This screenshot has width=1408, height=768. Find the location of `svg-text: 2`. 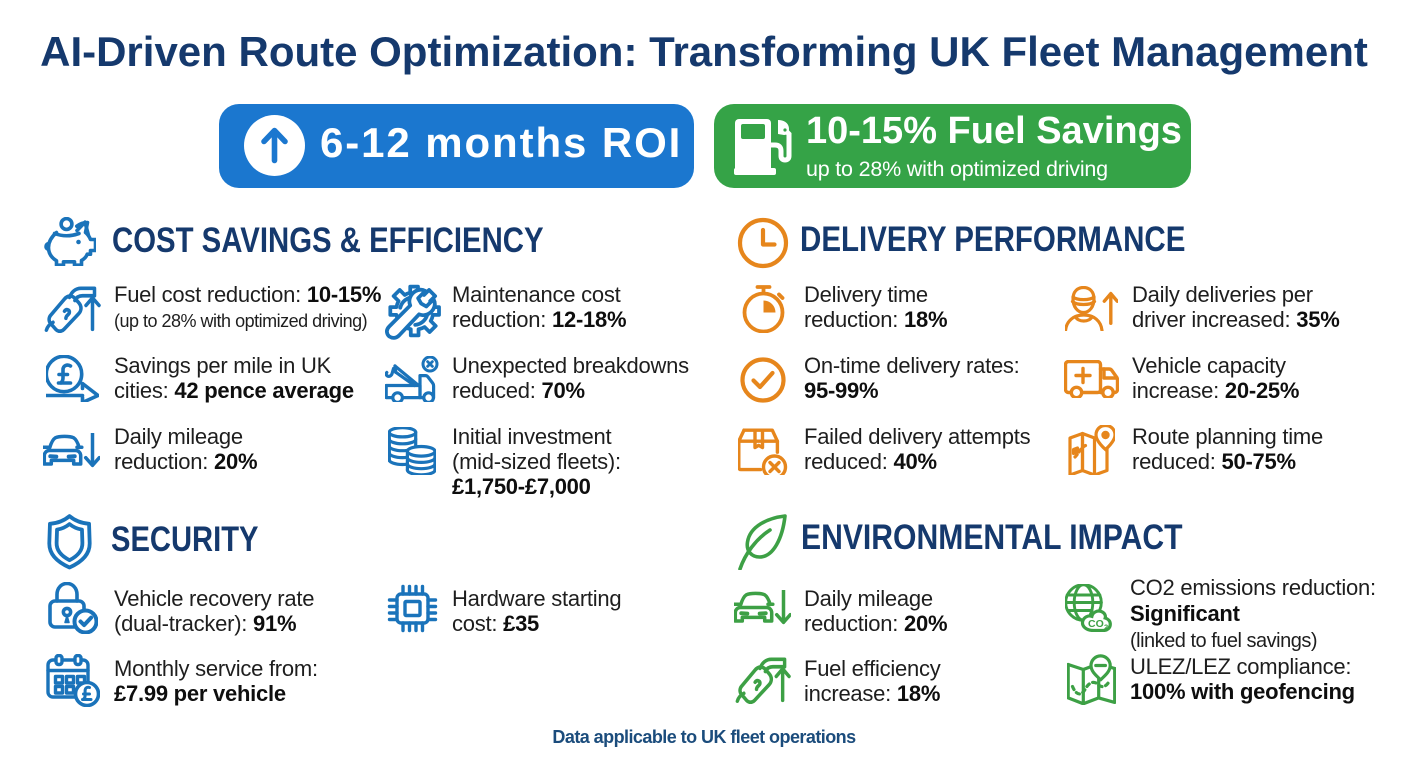

svg-text: 2 is located at coordinates (1106, 627).